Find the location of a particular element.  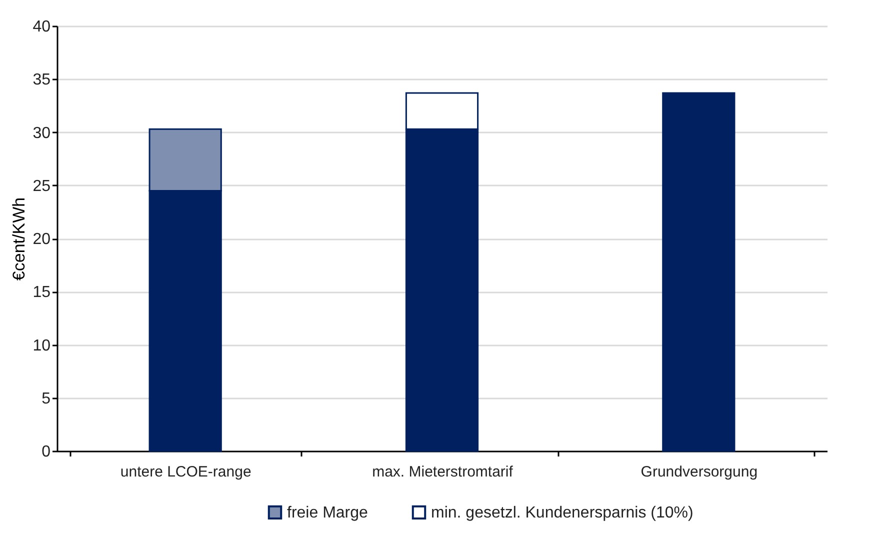

y-axis-title: €cent/KWh is located at coordinates (19, 239).